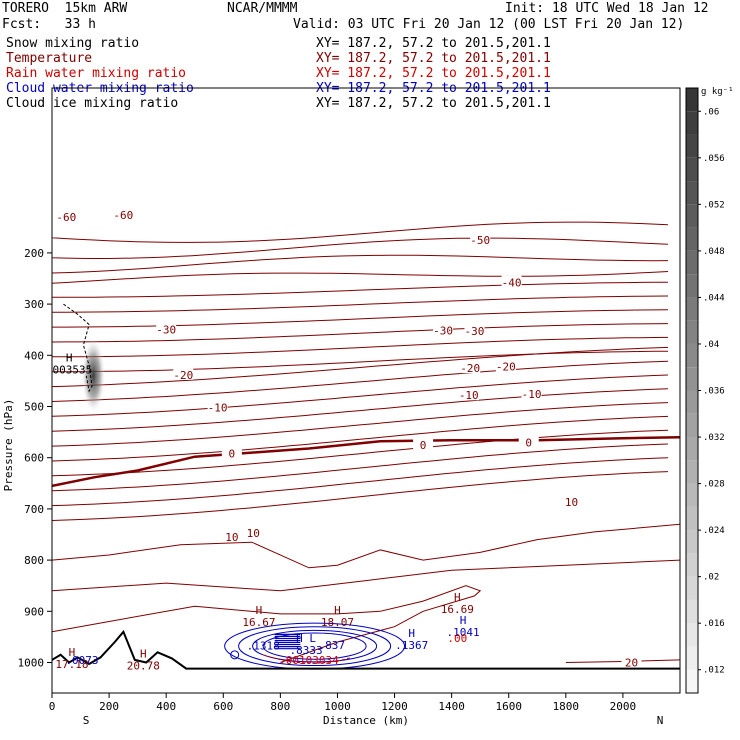  I want to click on temperature-contour-label: -50, so click(480, 240).